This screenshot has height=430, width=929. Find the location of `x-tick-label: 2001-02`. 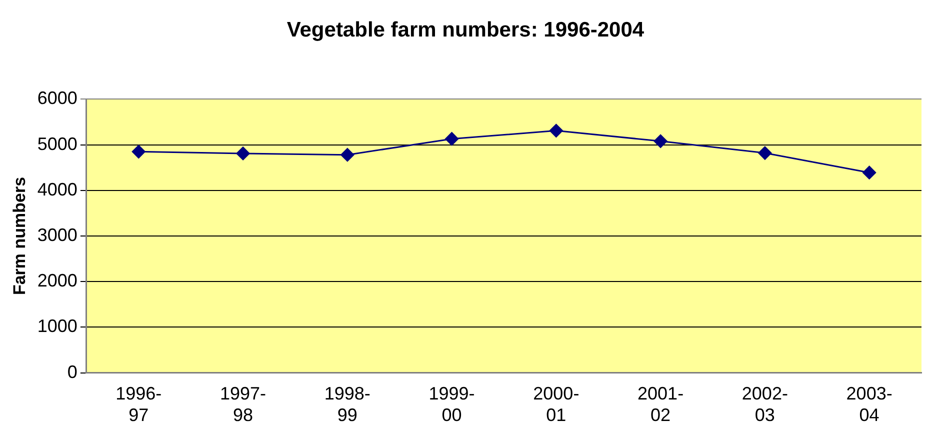

x-tick-label: 2001-02 is located at coordinates (661, 405).